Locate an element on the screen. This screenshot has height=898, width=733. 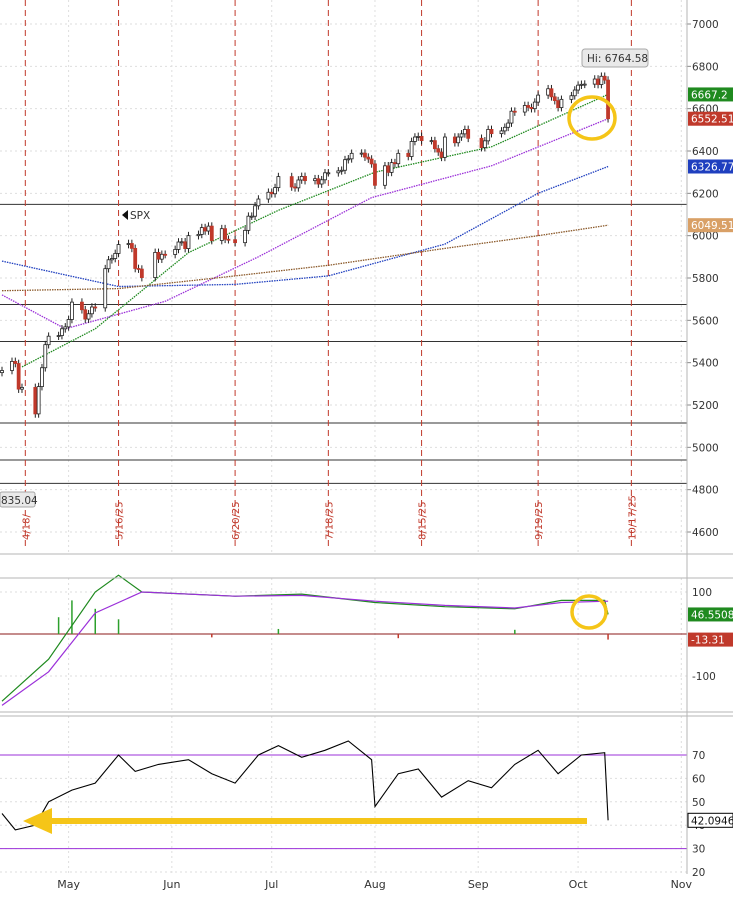
price-axis-tick-label: 5000 is located at coordinates (705, 448).